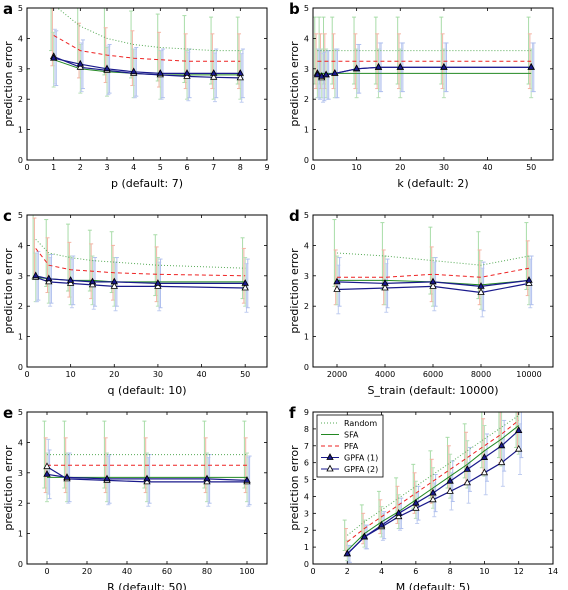  What do you see at coordinates (160, 167) in the screenshot?
I see `x-tick-label: 5` at bounding box center [160, 167].